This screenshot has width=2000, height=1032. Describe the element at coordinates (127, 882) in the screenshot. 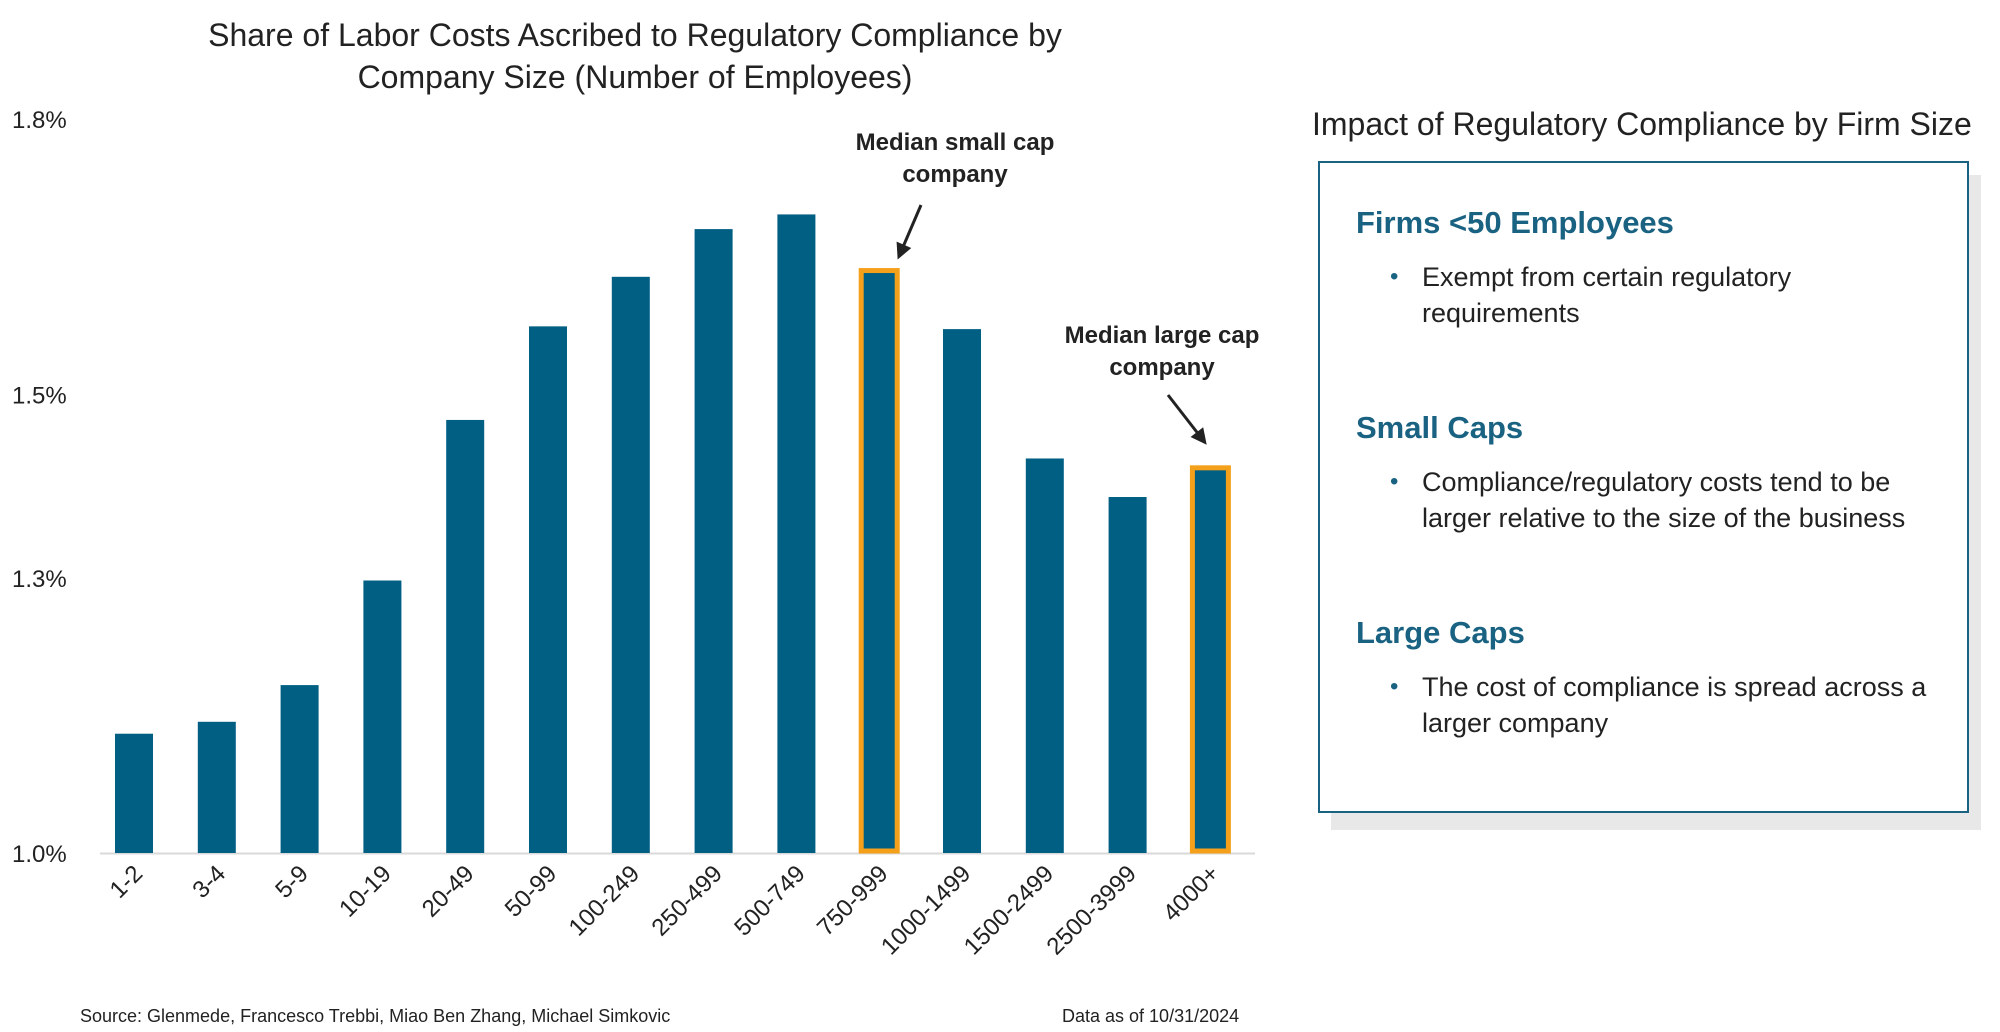

I see `x-tick-label: 1-2` at that location.